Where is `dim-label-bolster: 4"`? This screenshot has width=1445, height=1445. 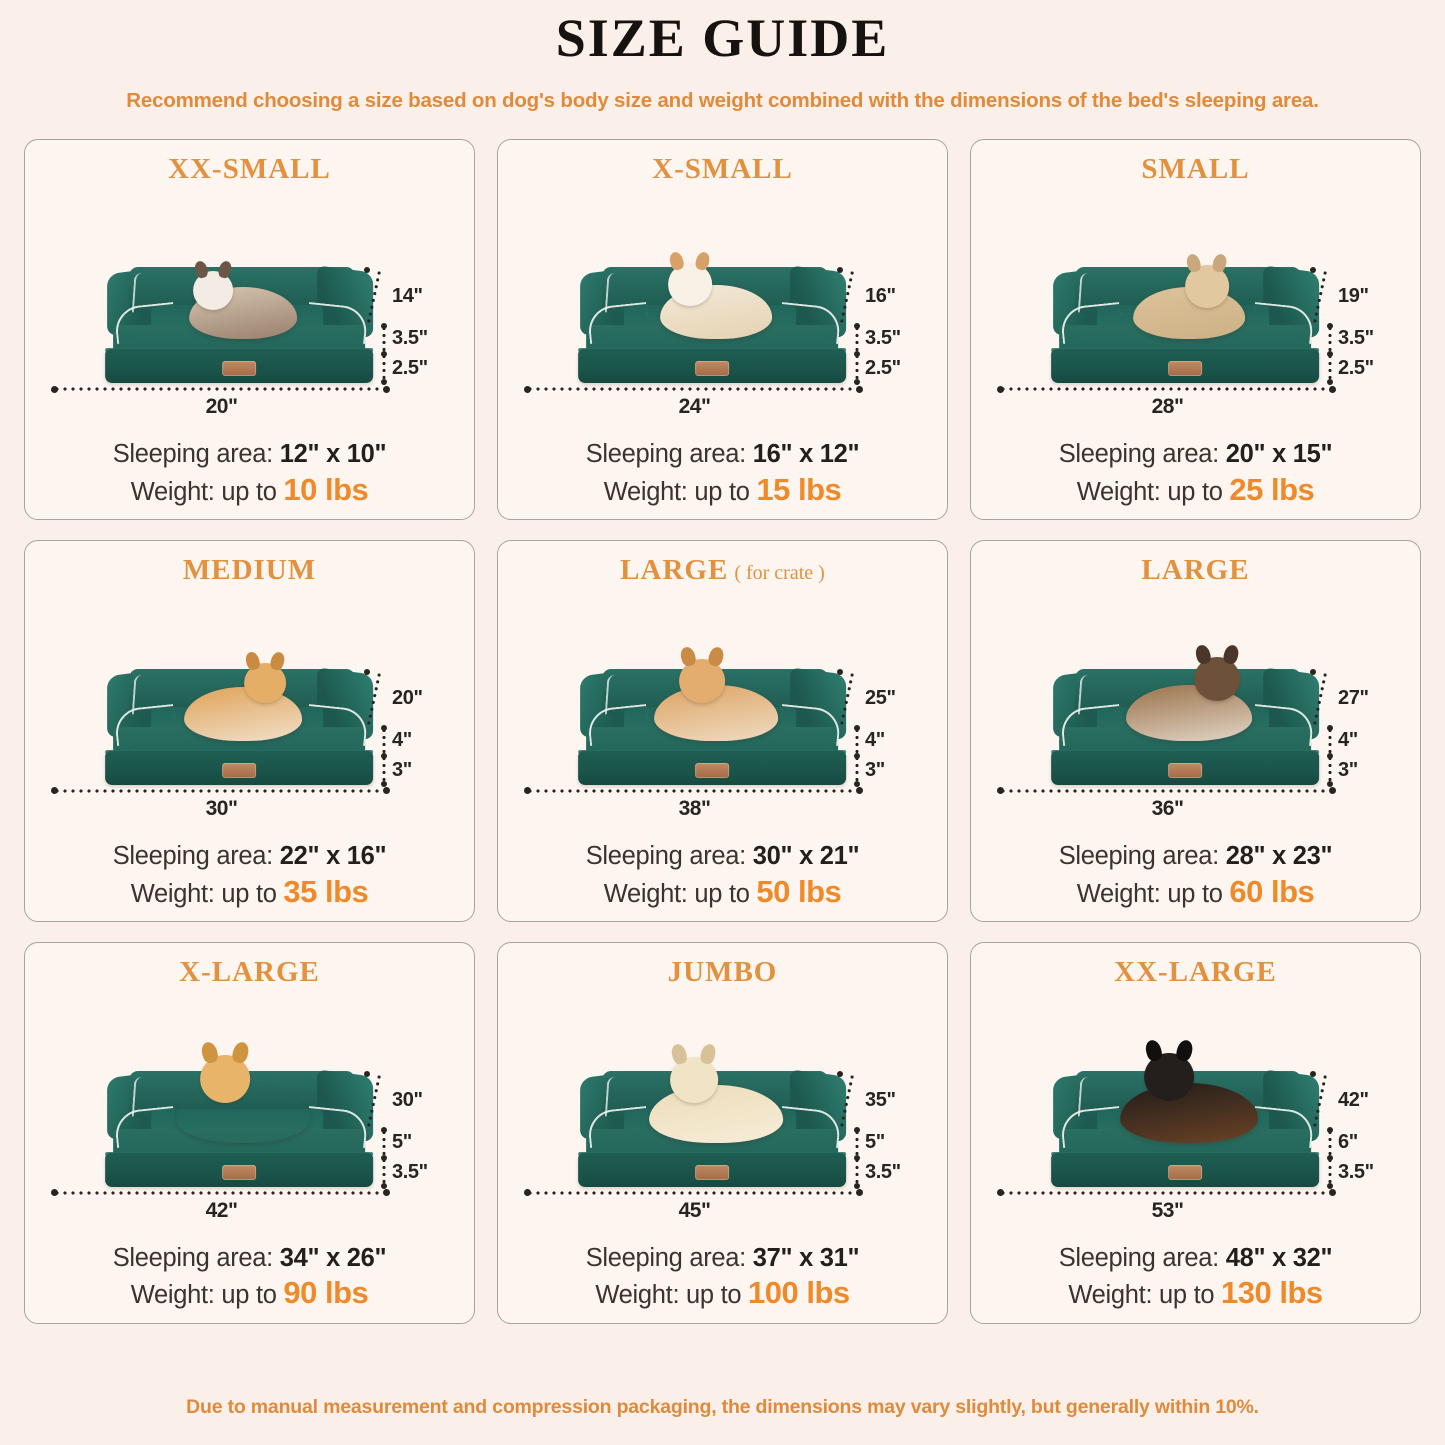 dim-label-bolster: 4" is located at coordinates (875, 739).